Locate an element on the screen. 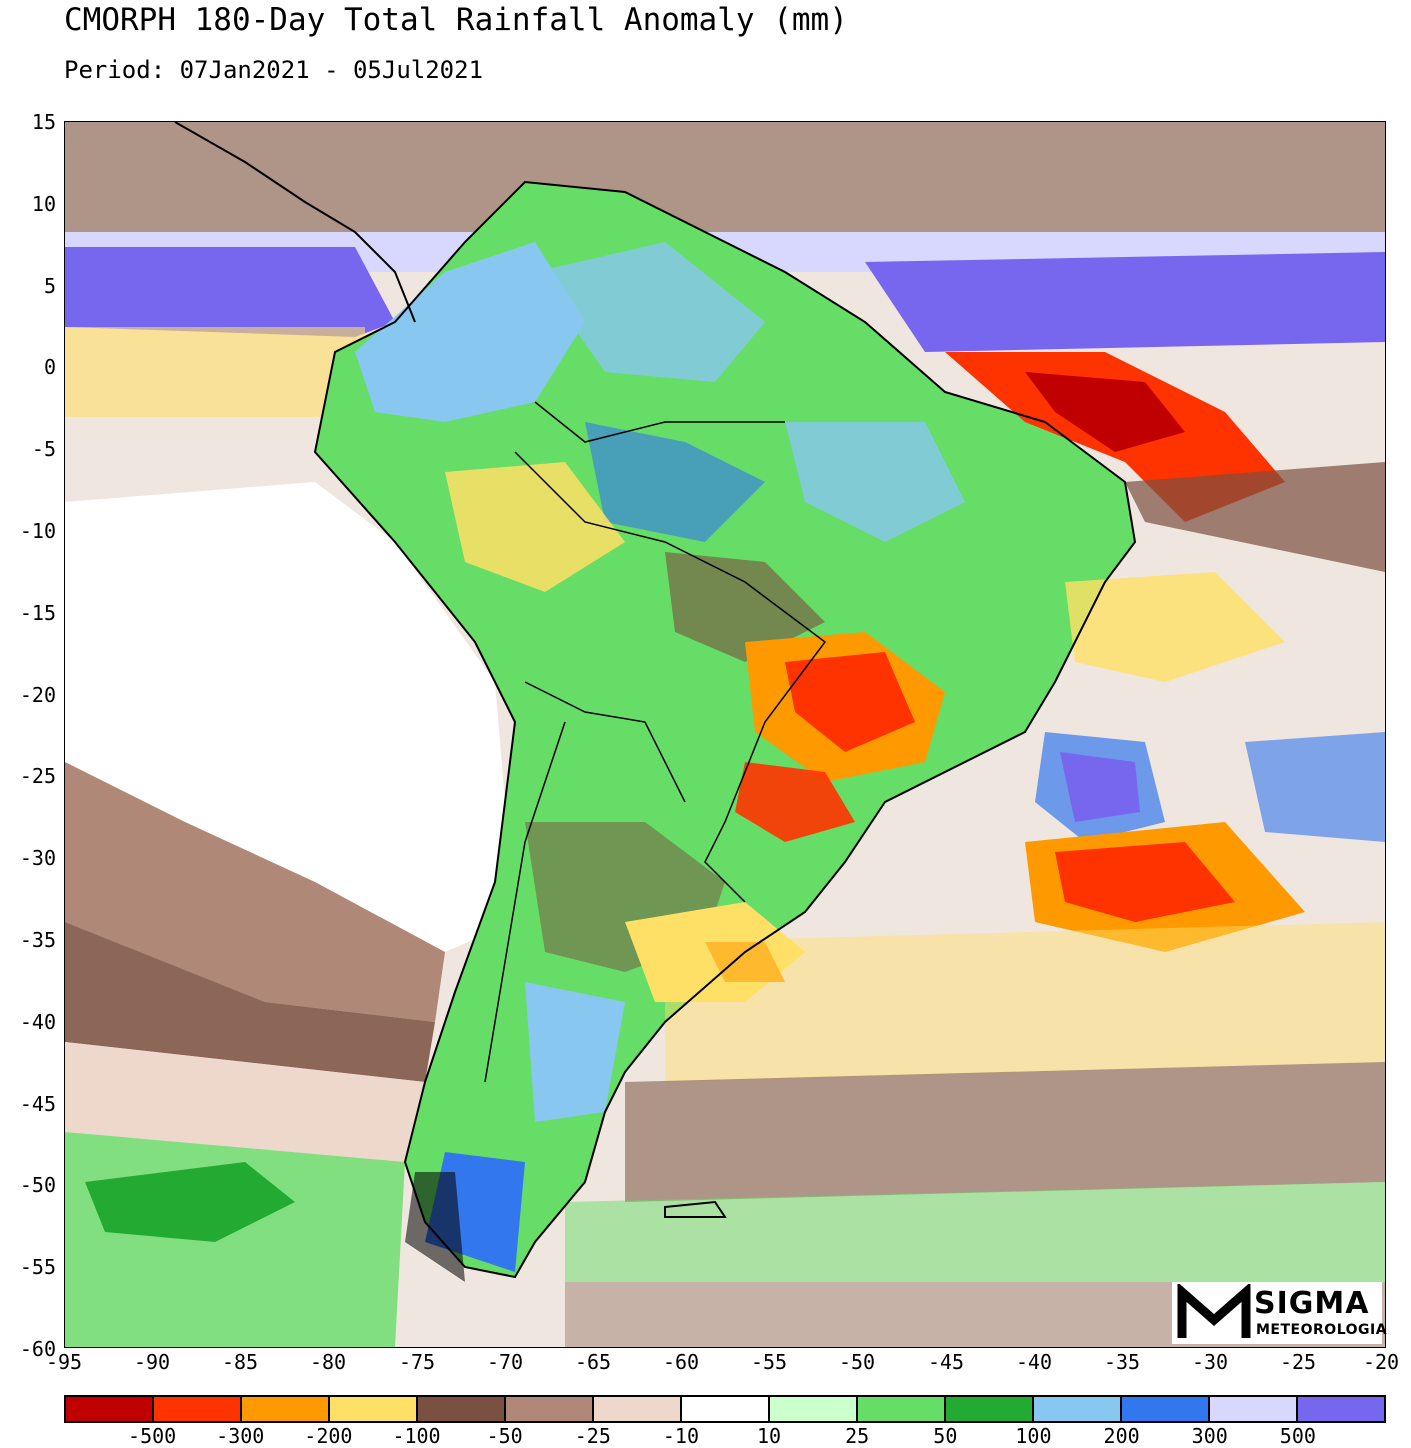 The height and width of the screenshot is (1448, 1411). lon-label: -55 is located at coordinates (769, 1362).